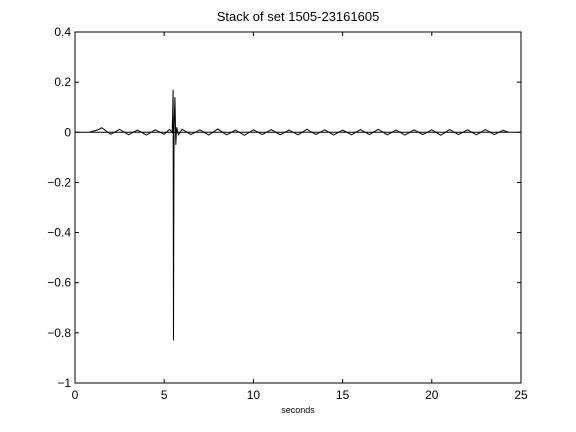 The width and height of the screenshot is (576, 432). Describe the element at coordinates (521, 395) in the screenshot. I see `x-tick-label: 25` at that location.